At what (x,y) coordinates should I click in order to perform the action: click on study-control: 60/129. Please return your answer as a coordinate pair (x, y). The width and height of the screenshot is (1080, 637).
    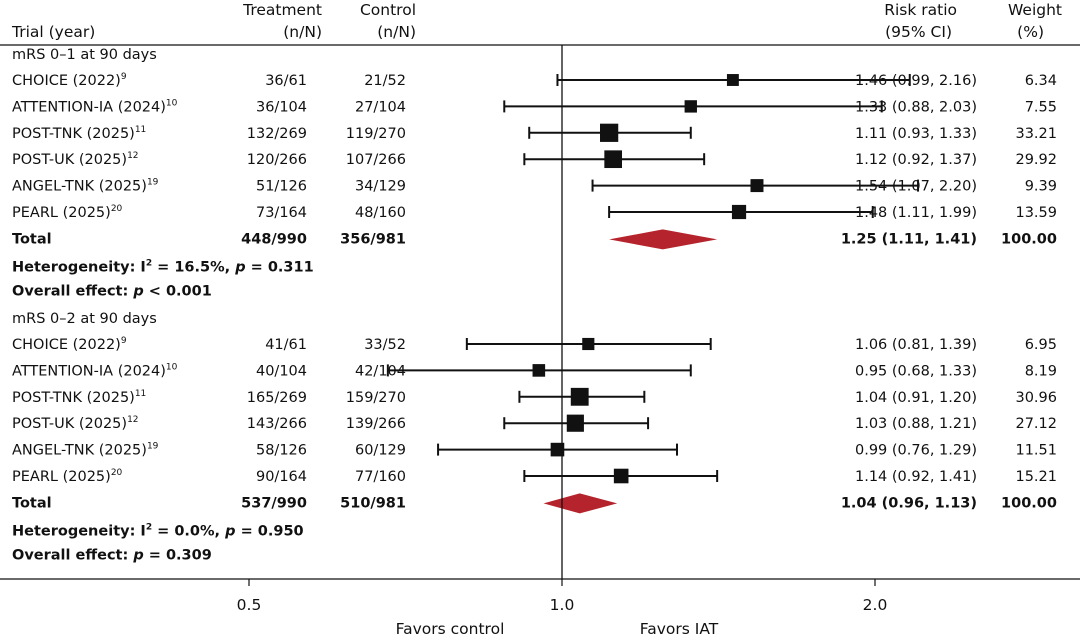
    Looking at the image, I should click on (380, 451).